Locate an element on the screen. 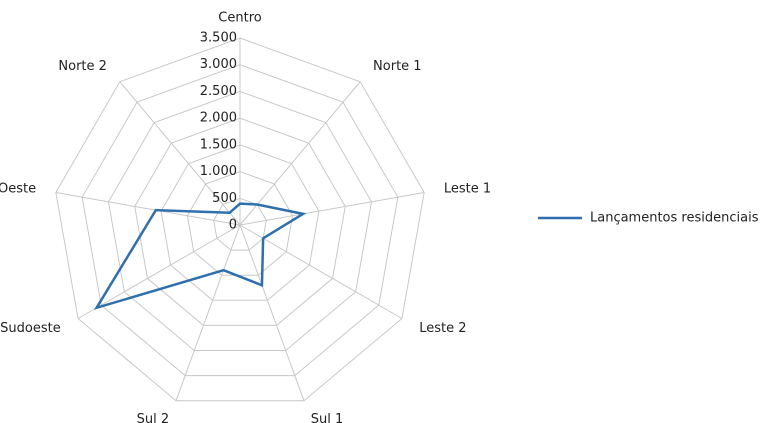  category-label: Leste 1 is located at coordinates (467, 189).